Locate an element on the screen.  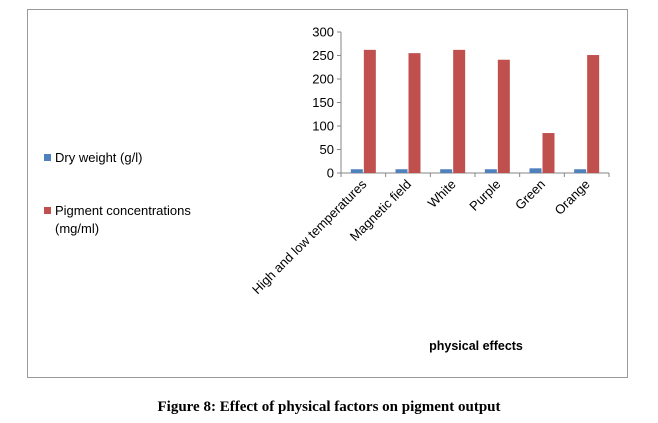
legend-swatch-pigment is located at coordinates (47, 210).